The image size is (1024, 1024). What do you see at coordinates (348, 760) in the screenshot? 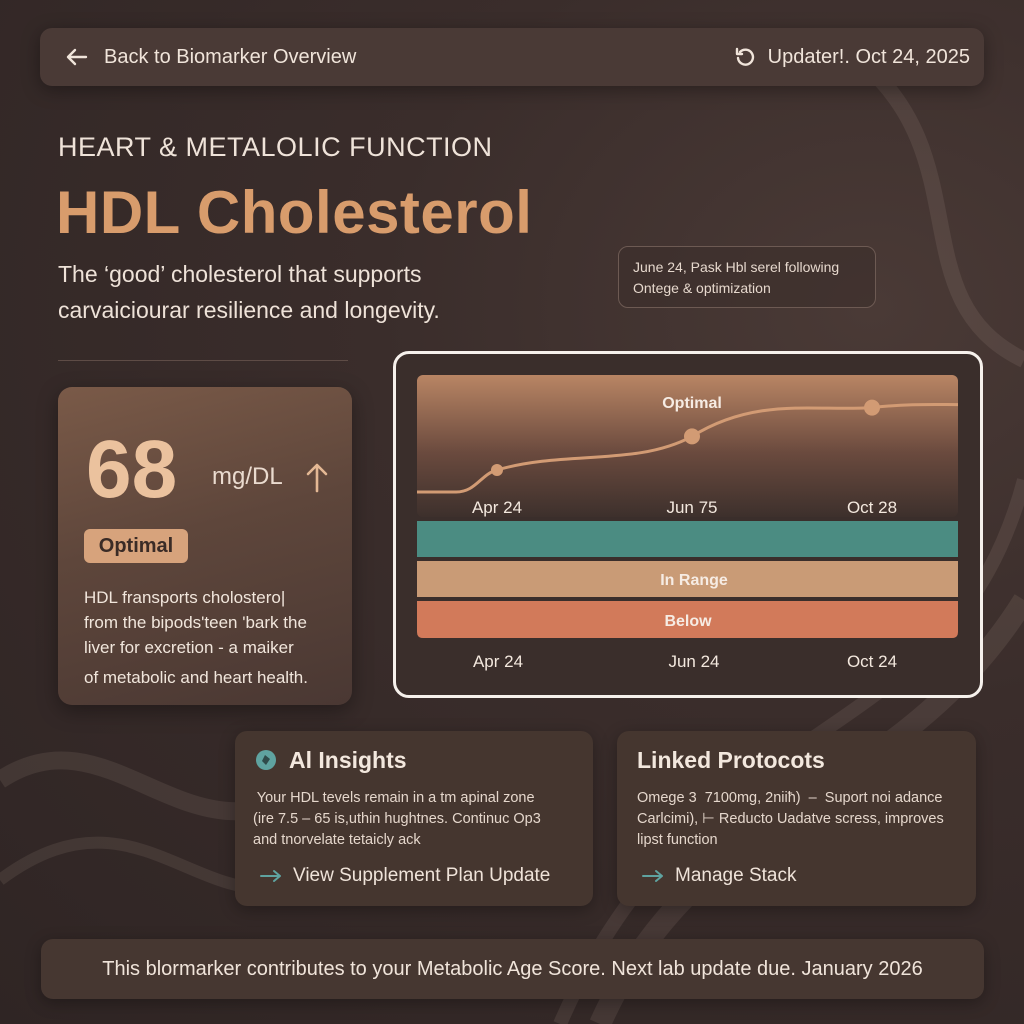
I see `ai-insights-title: Al Insights` at bounding box center [348, 760].